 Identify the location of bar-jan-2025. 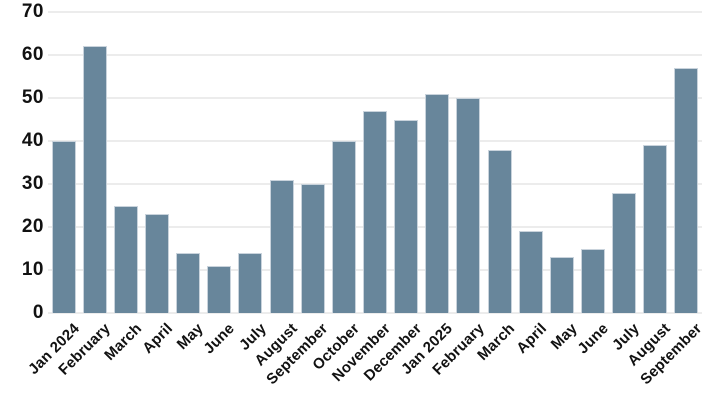
(437, 203).